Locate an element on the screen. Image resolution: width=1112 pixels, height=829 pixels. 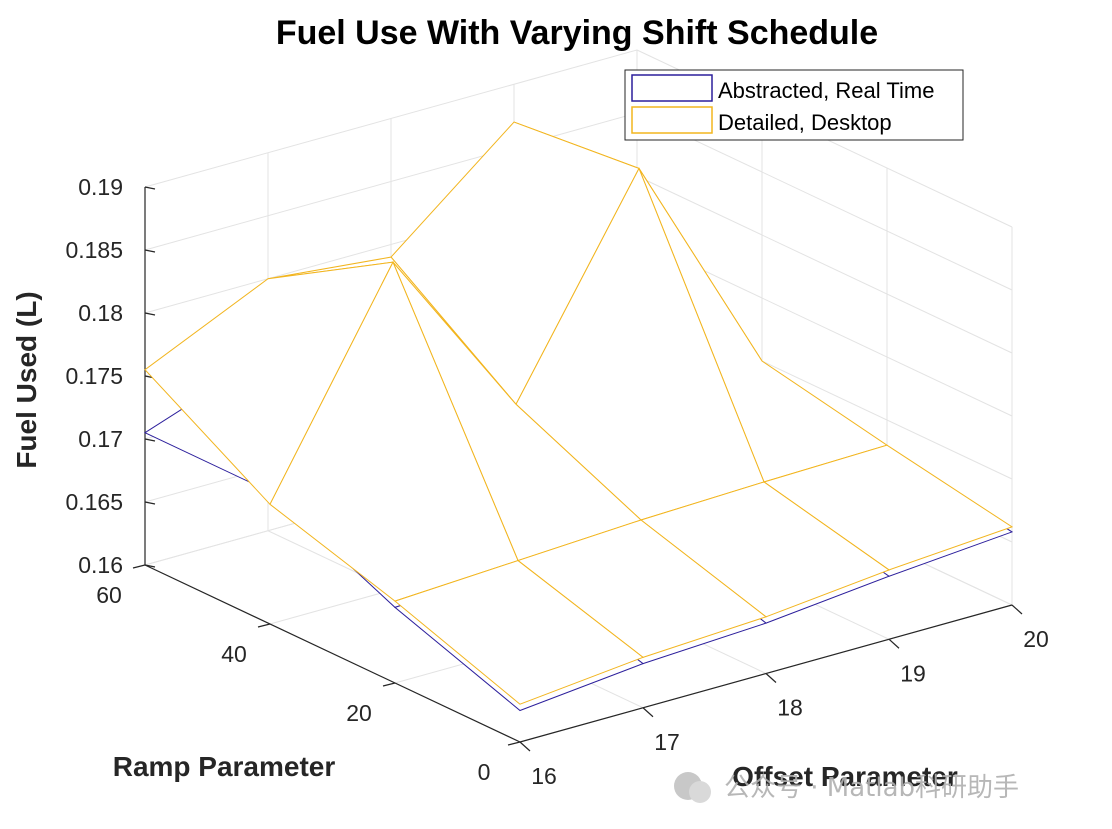
legend-label-abstracted: Abstracted, Real Time is located at coordinates (826, 90).